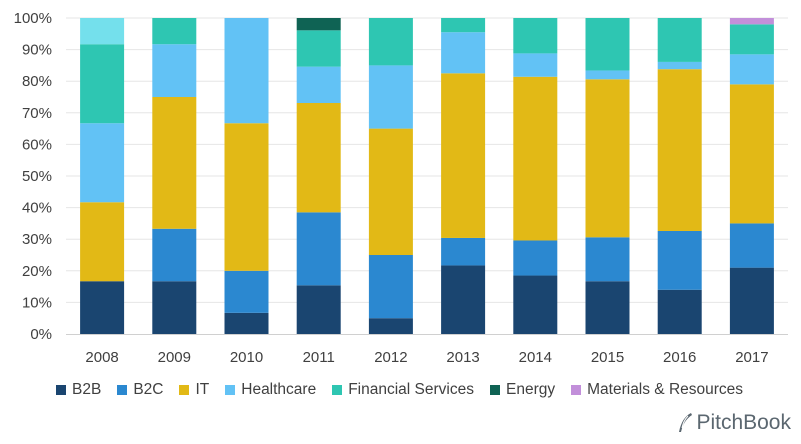 The width and height of the screenshot is (801, 444). Describe the element at coordinates (37, 50) in the screenshot. I see `y-tick-label: 90%` at that location.